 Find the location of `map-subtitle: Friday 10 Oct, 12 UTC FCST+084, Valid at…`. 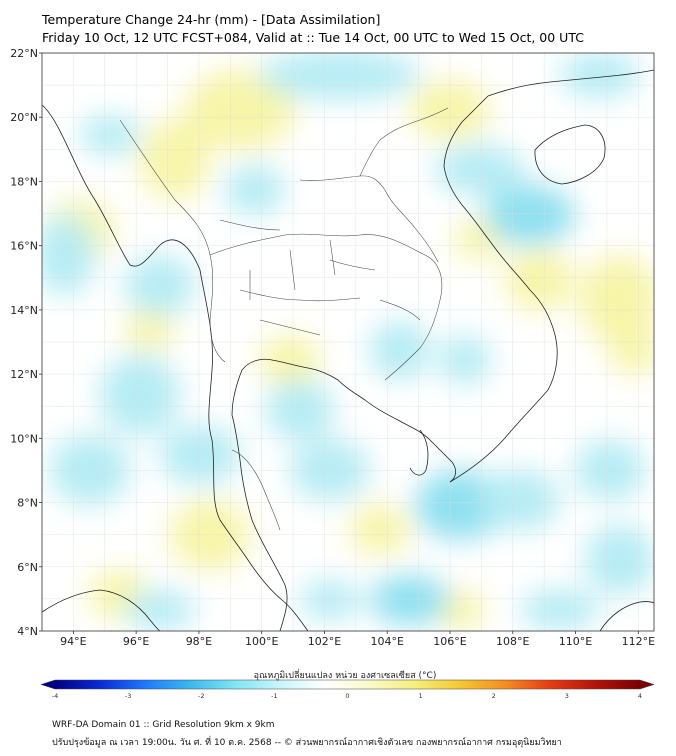

map-subtitle: Friday 10 Oct, 12 UTC FCST+084, Valid at… is located at coordinates (313, 37).